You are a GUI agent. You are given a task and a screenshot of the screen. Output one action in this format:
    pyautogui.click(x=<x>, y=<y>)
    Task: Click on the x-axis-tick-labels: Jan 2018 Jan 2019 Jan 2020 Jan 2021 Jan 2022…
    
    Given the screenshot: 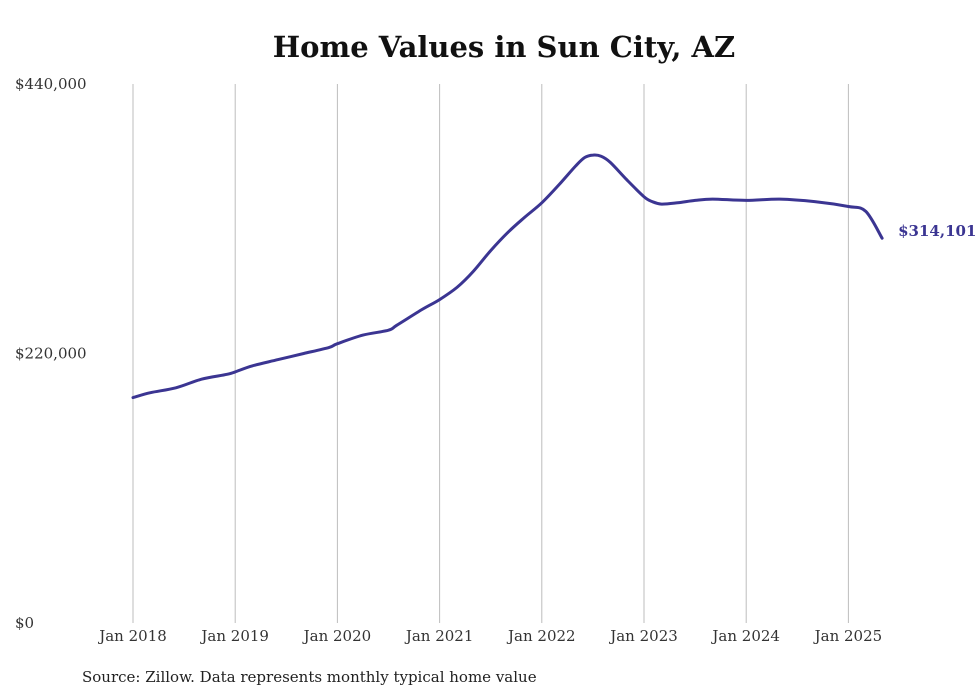 What is the action you would take?
    pyautogui.click(x=489, y=636)
    